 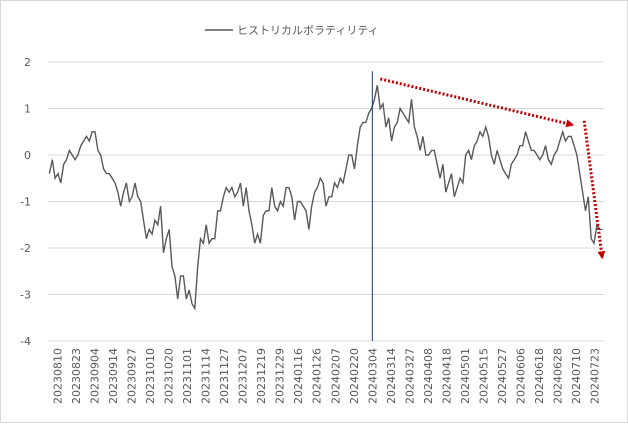 I want to click on y-tick-label: 2, so click(x=27, y=62).